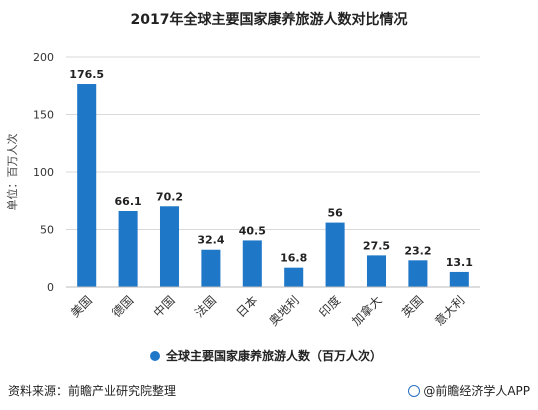 Image resolution: width=538 pixels, height=410 pixels. I want to click on x-tick-label: 德国, so click(123, 307).